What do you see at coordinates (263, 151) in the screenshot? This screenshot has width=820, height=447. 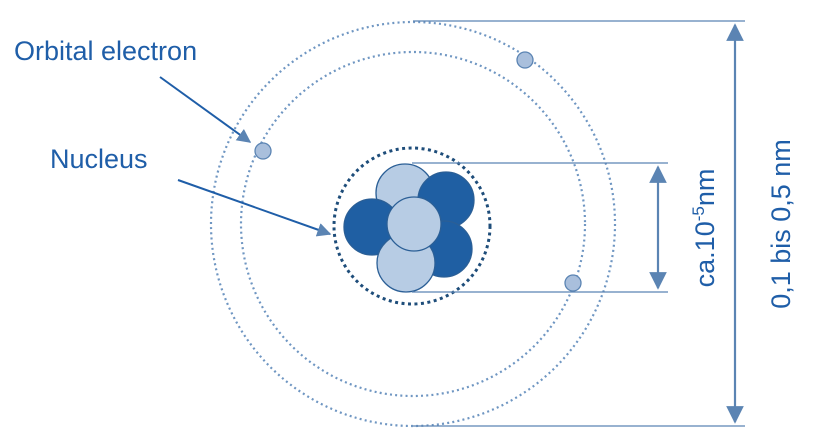 I see `electron-left` at bounding box center [263, 151].